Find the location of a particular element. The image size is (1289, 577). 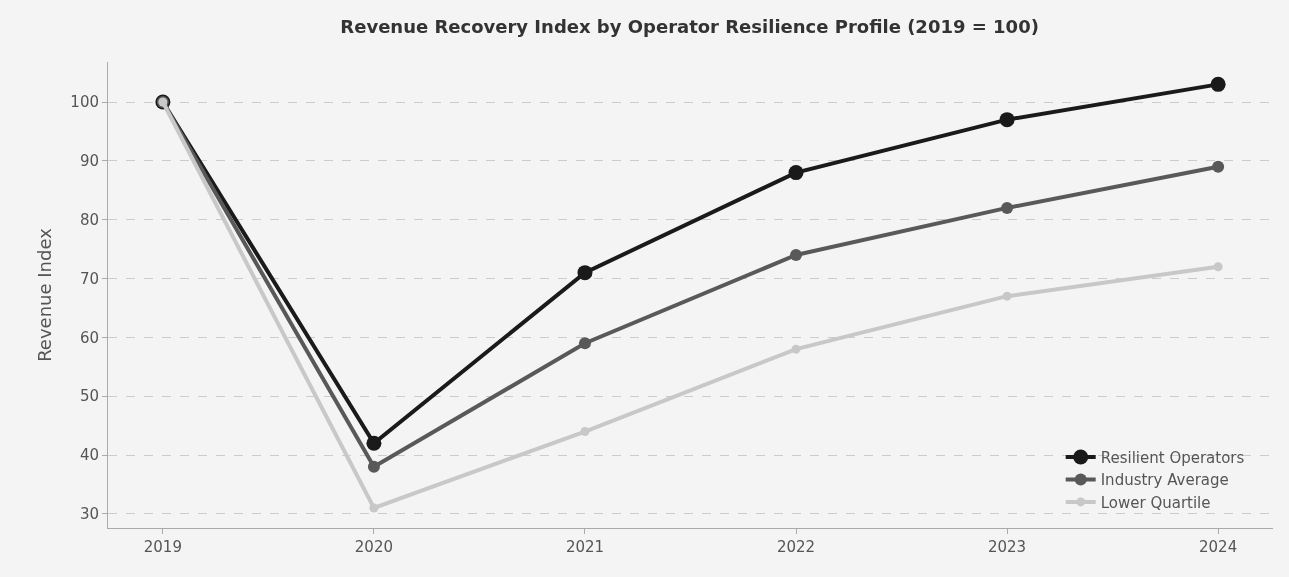

x-tick-label: 2020 is located at coordinates (374, 547).